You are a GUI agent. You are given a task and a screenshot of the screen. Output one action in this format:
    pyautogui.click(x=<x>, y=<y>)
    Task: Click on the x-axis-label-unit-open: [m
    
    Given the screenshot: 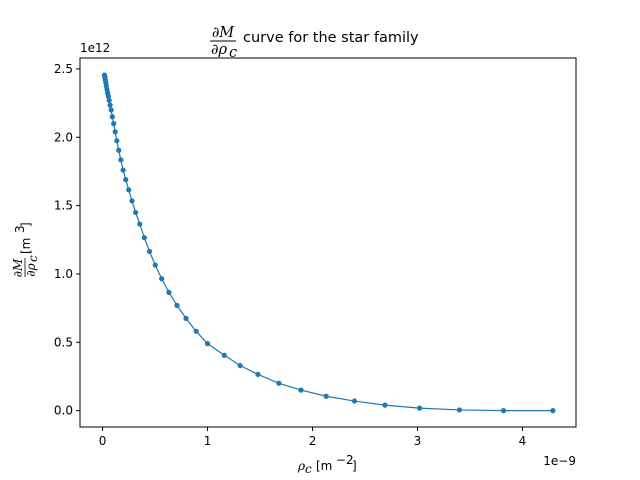 What is the action you would take?
    pyautogui.click(x=324, y=466)
    